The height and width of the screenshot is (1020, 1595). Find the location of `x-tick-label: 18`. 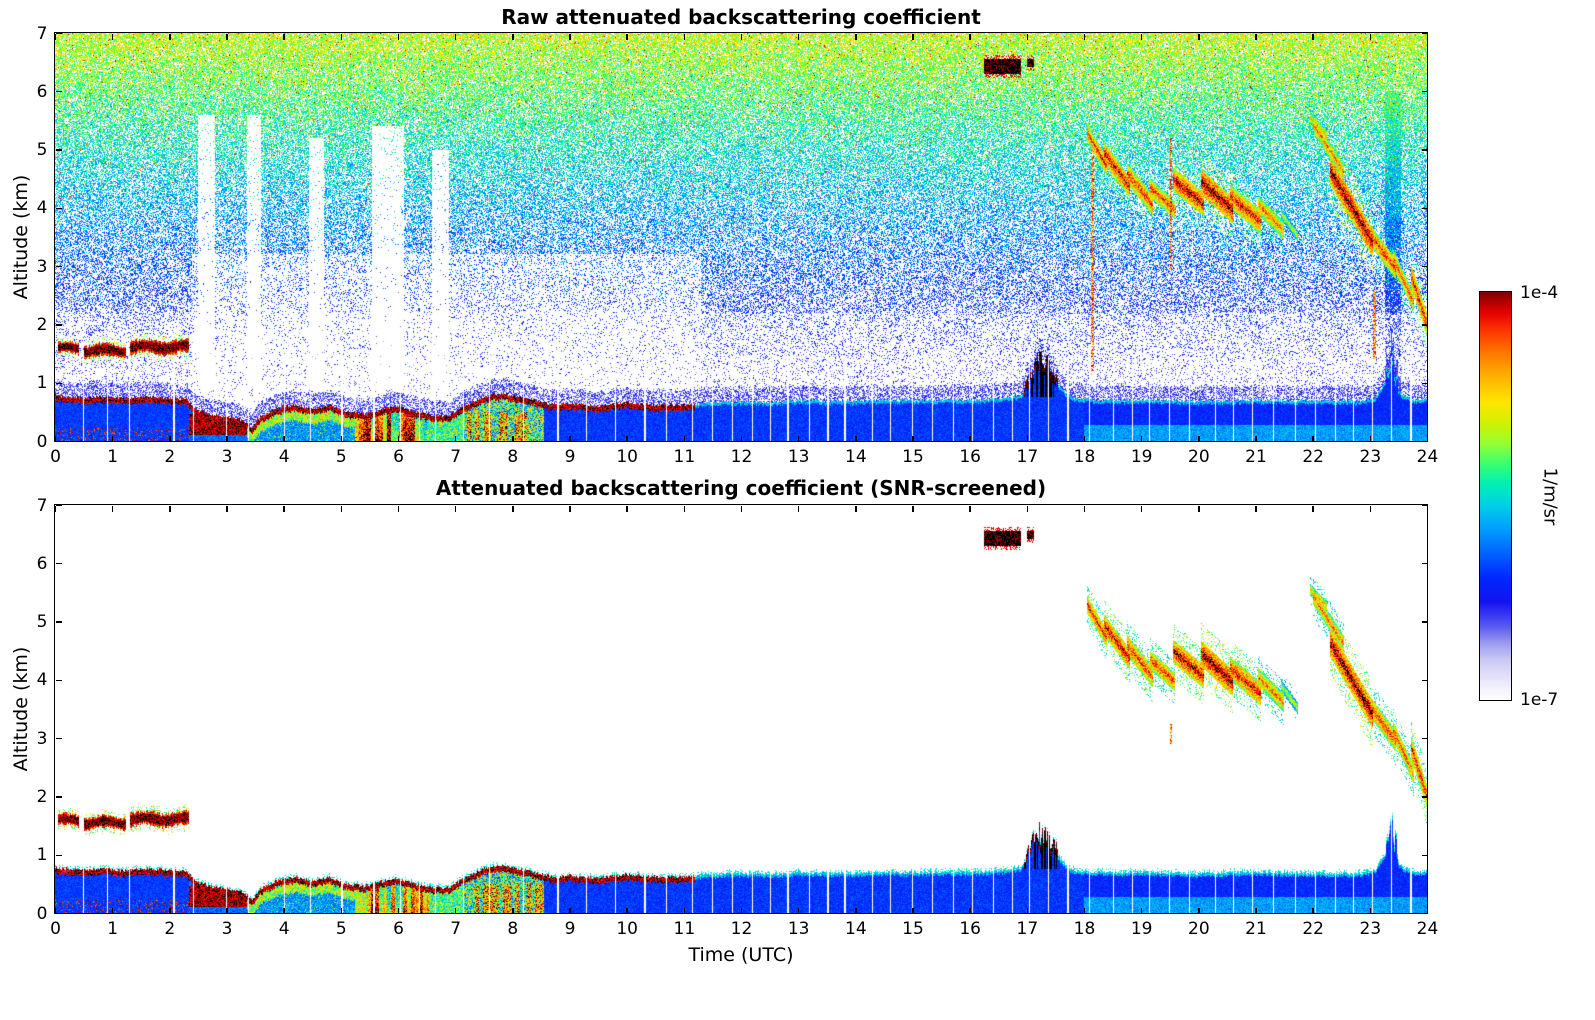

x-tick-label: 18 is located at coordinates (1084, 456).